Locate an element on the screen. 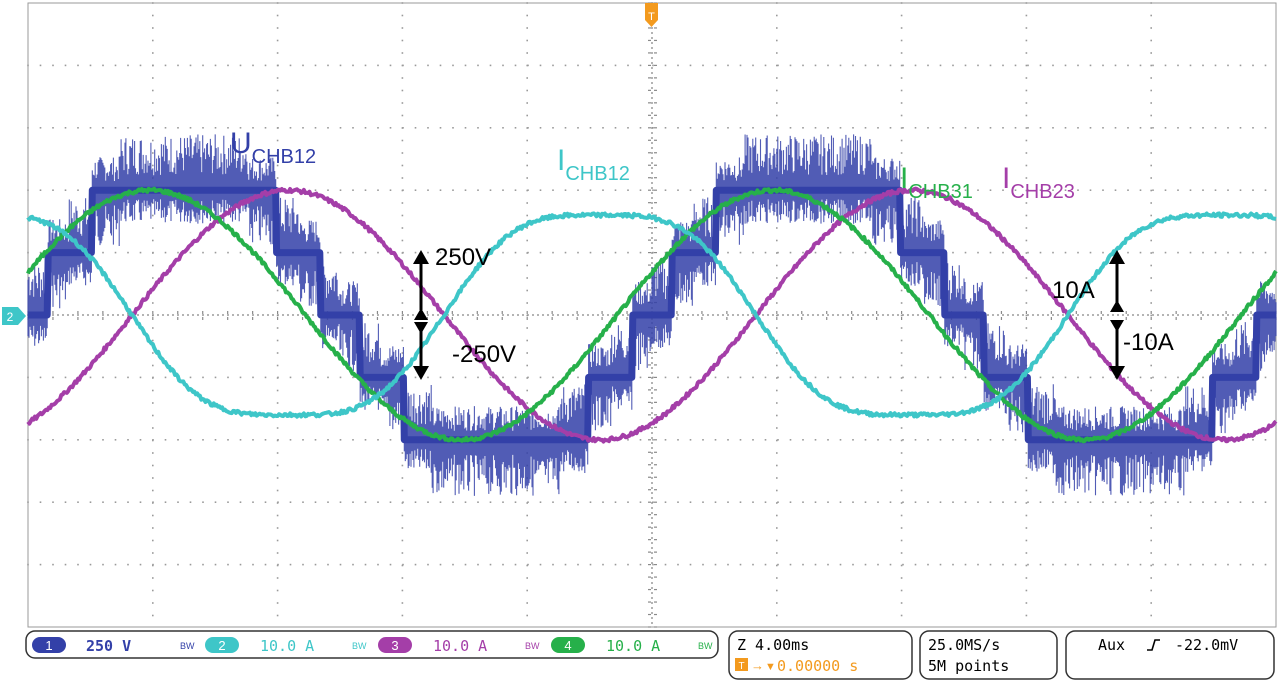 The image size is (1280, 684). label-10a: 10A is located at coordinates (1073, 290).